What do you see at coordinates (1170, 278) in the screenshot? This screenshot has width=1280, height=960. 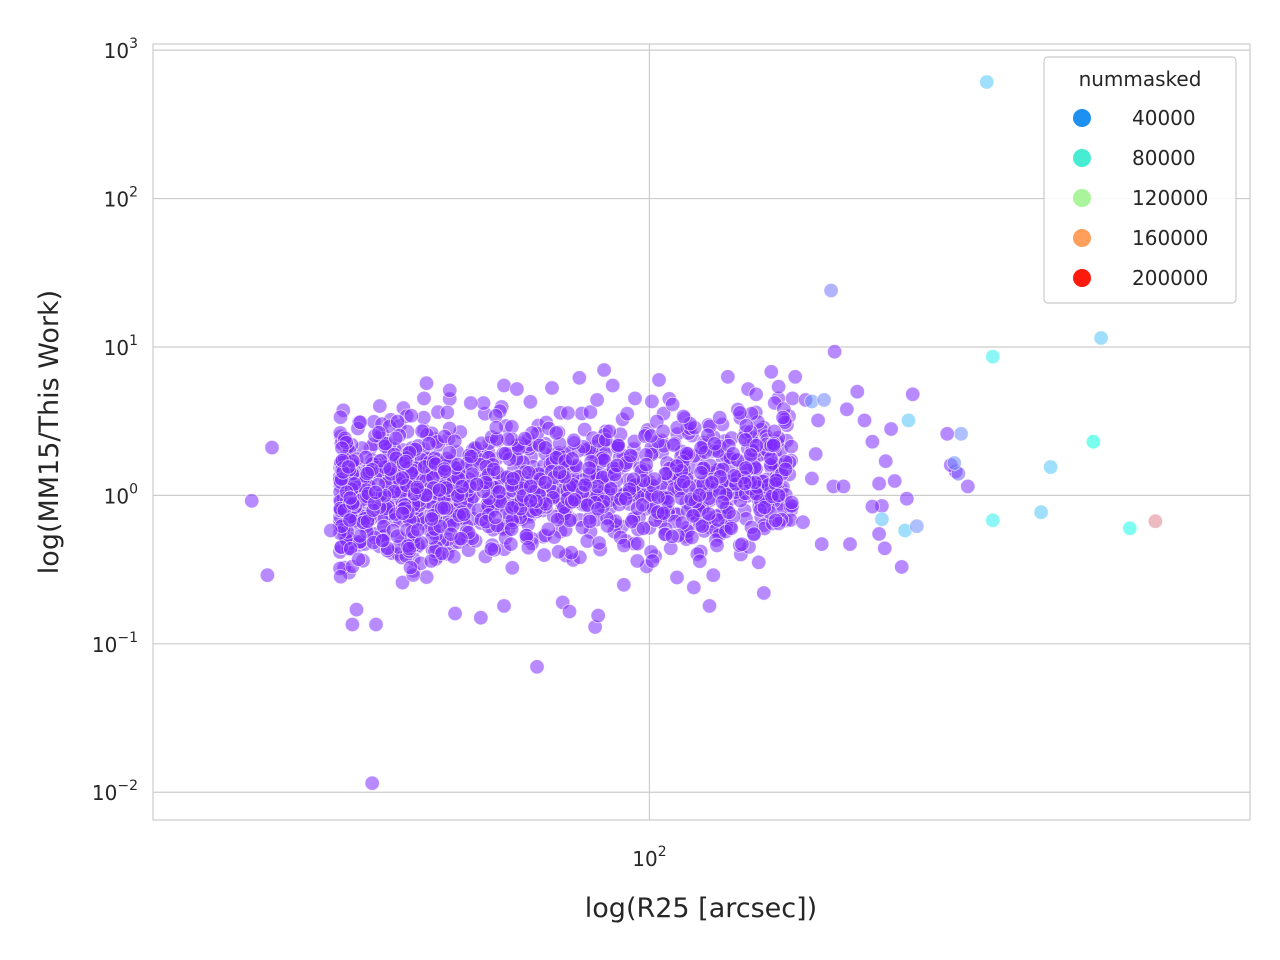 I see `legend-label: 200000` at bounding box center [1170, 278].